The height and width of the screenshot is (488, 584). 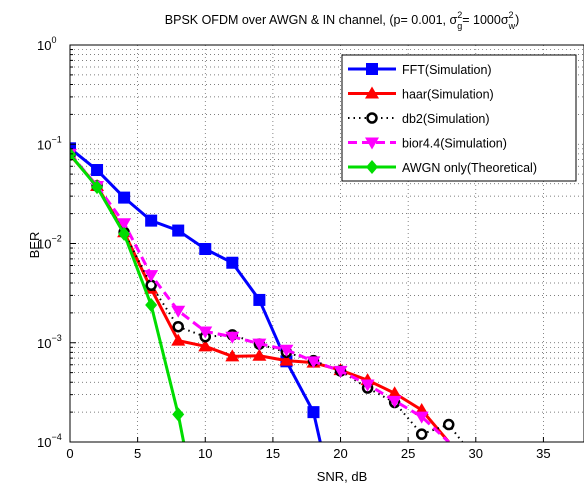 What do you see at coordinates (469, 168) in the screenshot?
I see `legend-label: AWGN only(Theoretical)` at bounding box center [469, 168].